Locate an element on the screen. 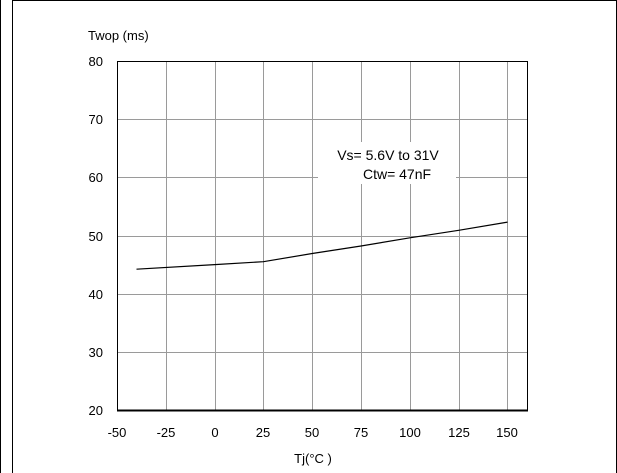  annotation-line-2: Ctw= 47nF is located at coordinates (397, 174).